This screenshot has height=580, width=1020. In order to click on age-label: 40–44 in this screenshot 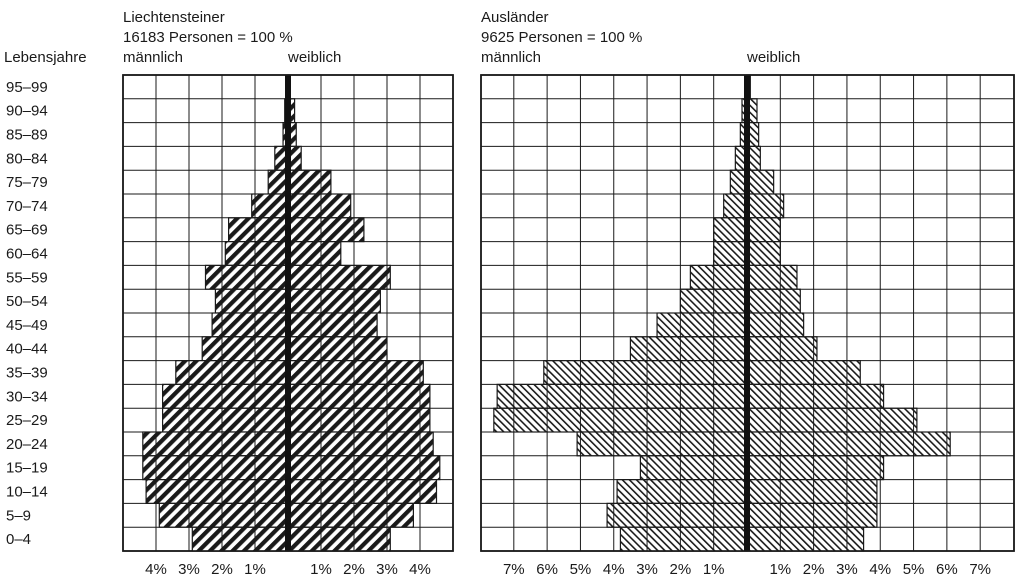, I will do `click(27, 349)`.